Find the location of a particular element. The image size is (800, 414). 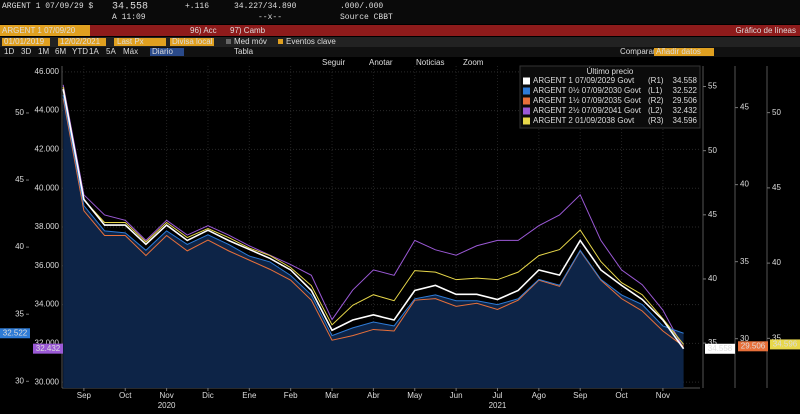

time: A 11:09 is located at coordinates (129, 17).